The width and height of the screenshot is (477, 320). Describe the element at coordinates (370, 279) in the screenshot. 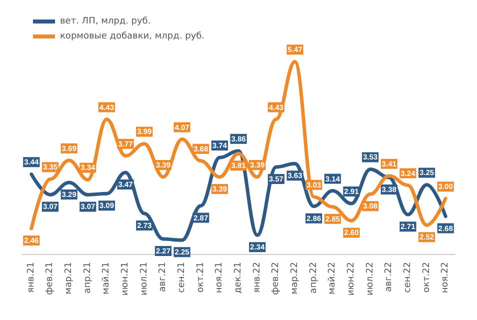

I see `x-tick-label: июл.22` at that location.